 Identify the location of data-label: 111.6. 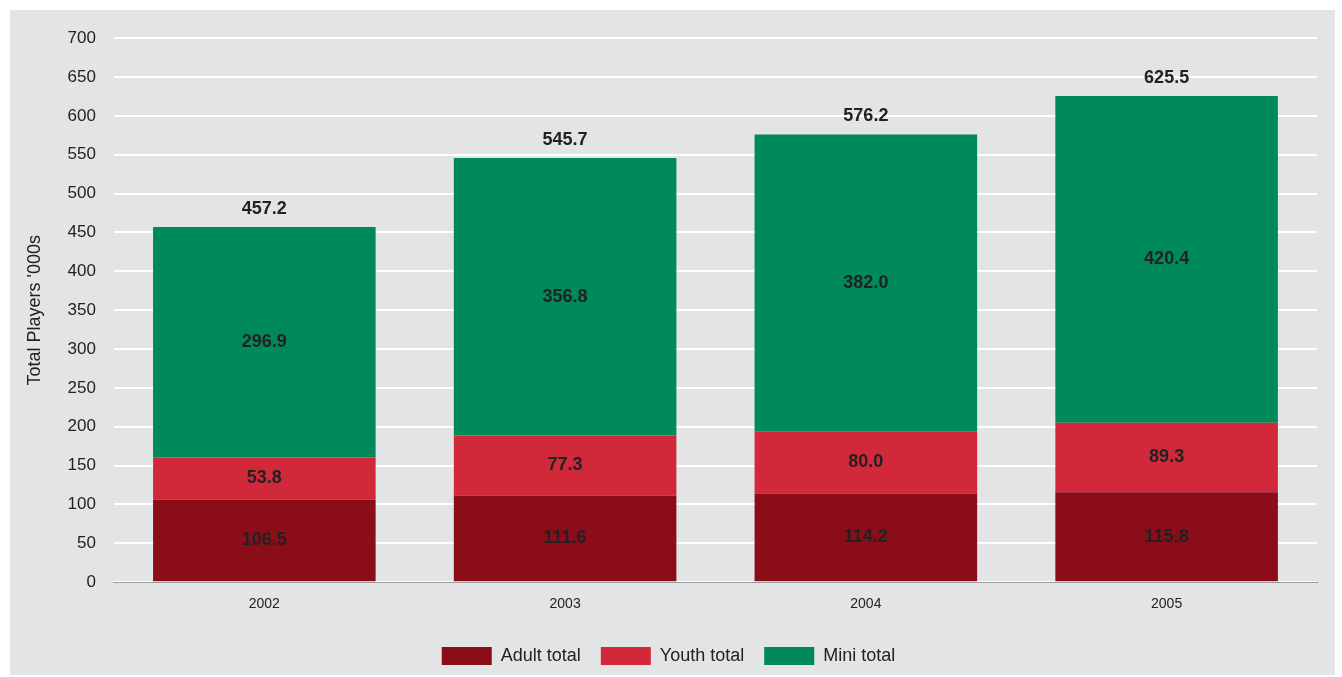
(565, 537).